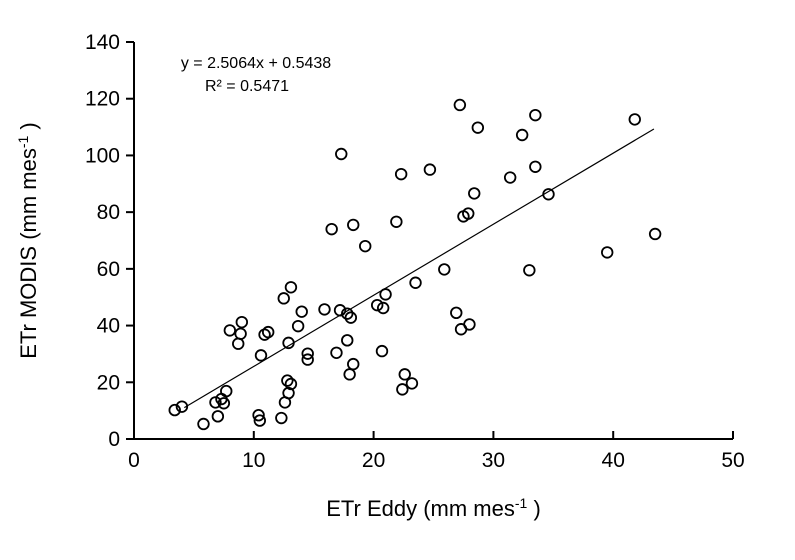 The height and width of the screenshot is (560, 795). I want to click on x-tick-label: 40, so click(613, 460).